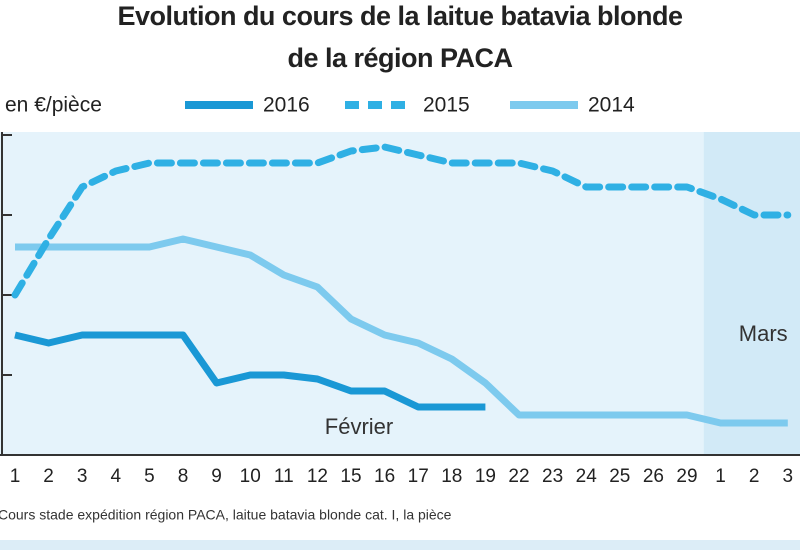 The width and height of the screenshot is (800, 550). I want to click on month-label: Mars, so click(763, 333).